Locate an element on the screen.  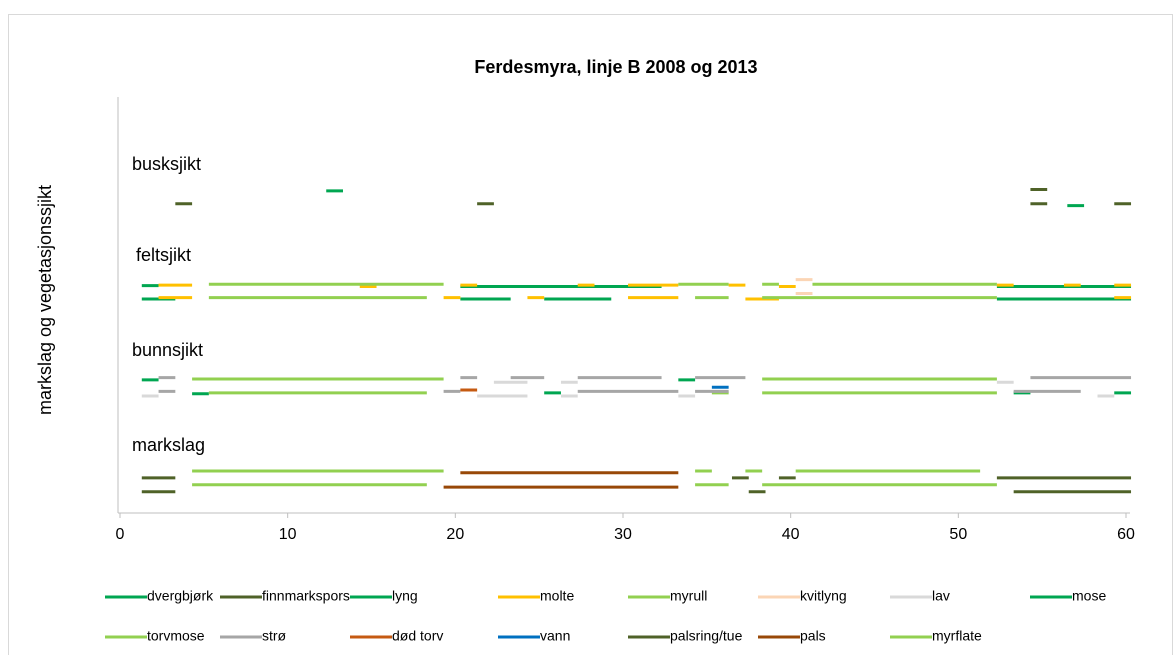
chart-title: Ferdesmyra, linje B 2008 og 2013 is located at coordinates (615, 67).